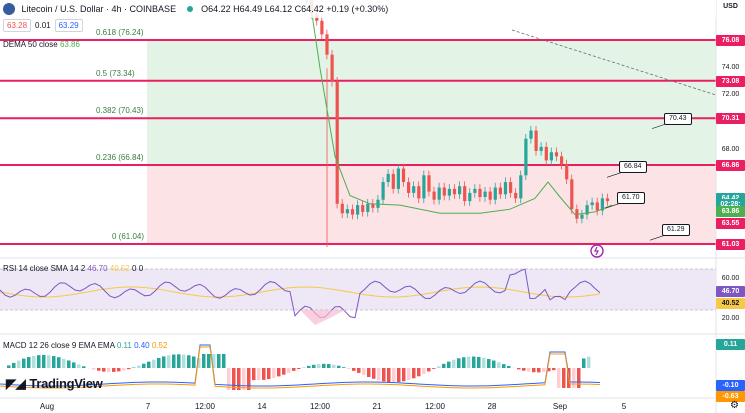 The height and width of the screenshot is (413, 745). Describe the element at coordinates (730, 68) in the screenshot. I see `price-tick: 74.00` at that location.